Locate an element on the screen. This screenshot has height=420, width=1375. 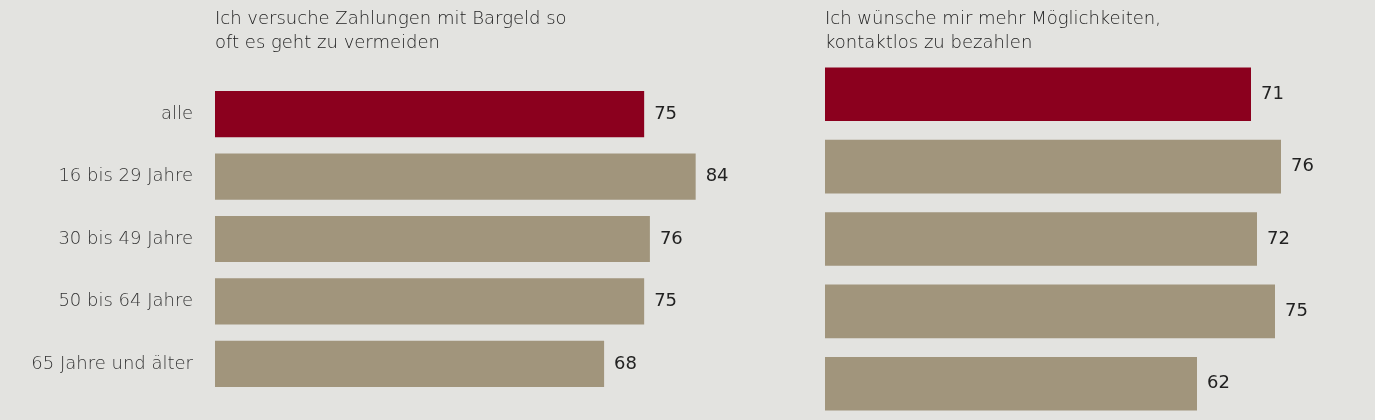
data-label: 68 is located at coordinates (626, 362).